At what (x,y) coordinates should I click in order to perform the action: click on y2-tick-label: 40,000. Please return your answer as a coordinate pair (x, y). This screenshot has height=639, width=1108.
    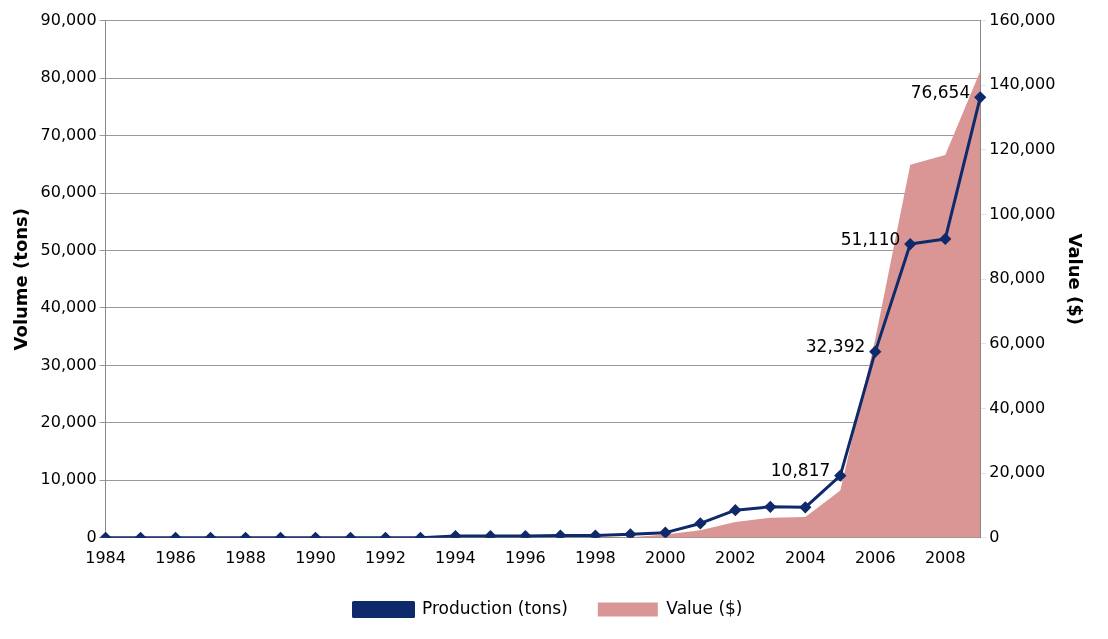
    Looking at the image, I should click on (1017, 407).